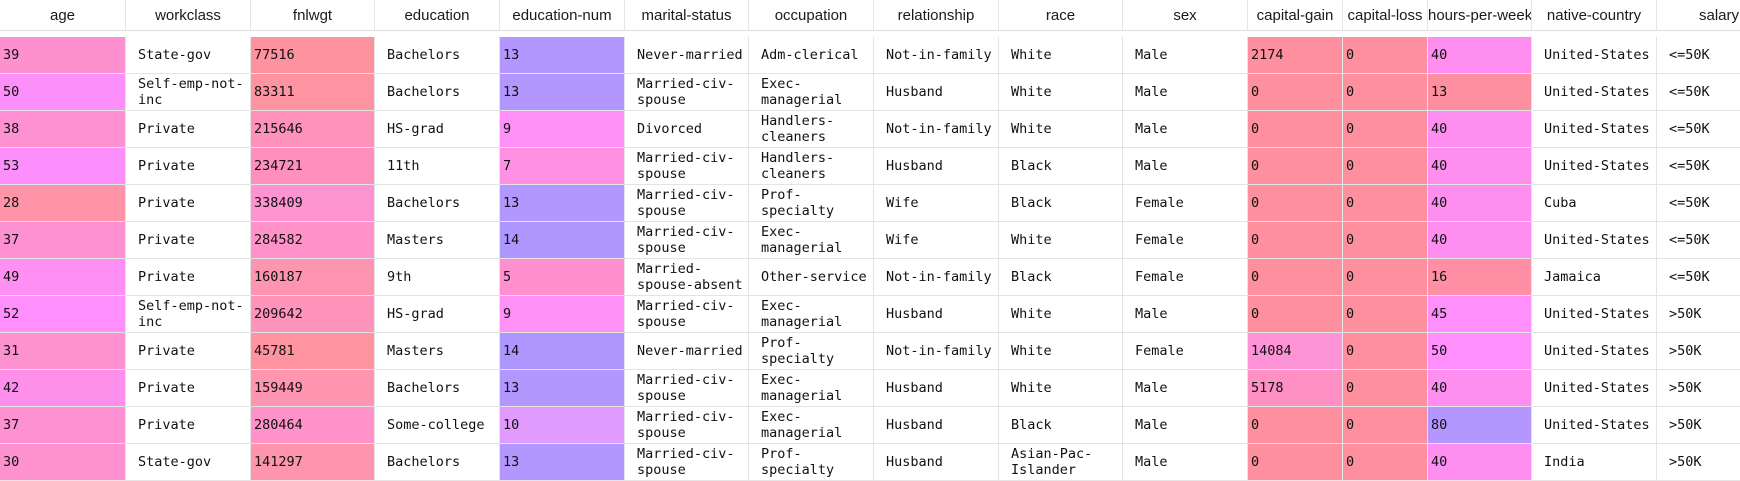 Image resolution: width=1740 pixels, height=481 pixels. I want to click on table-cell-hours-per-week: 80, so click(1480, 425).